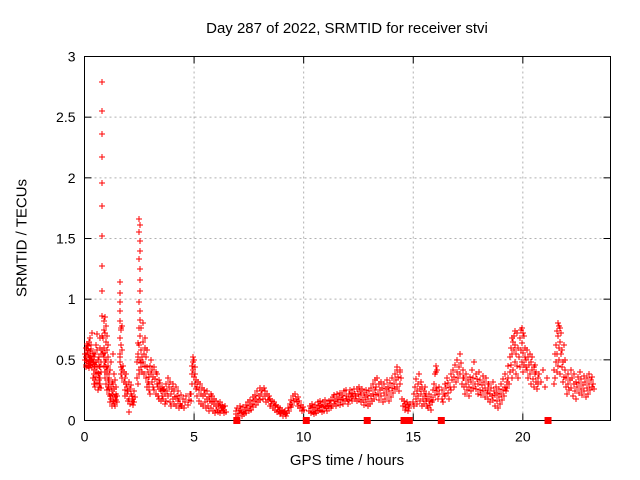 The width and height of the screenshot is (640, 480). Describe the element at coordinates (413, 437) in the screenshot. I see `x-tick-label: 15` at that location.